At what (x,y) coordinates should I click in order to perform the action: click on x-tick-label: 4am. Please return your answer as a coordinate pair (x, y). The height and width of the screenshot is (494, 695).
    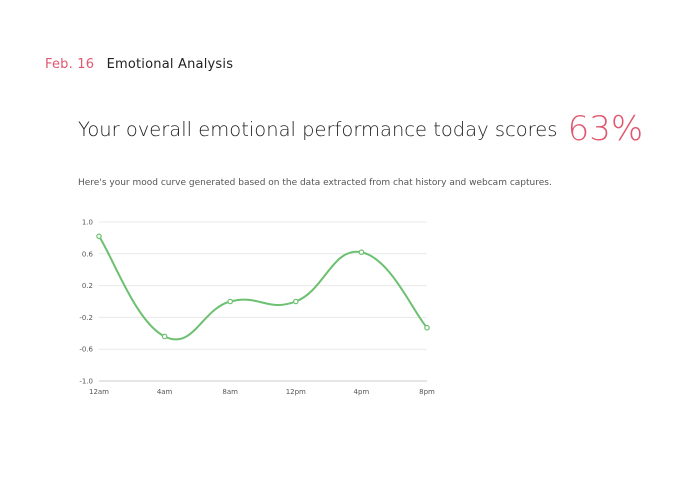
    Looking at the image, I should click on (165, 392).